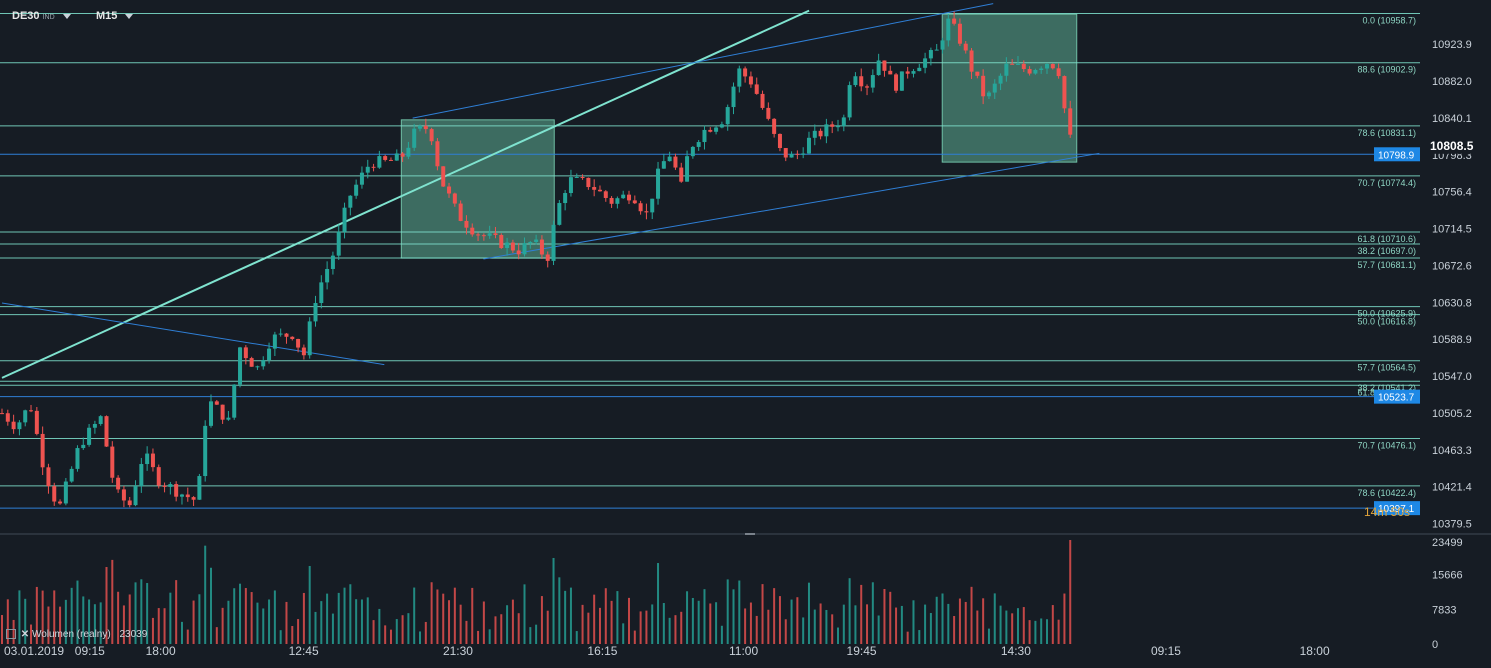 Image resolution: width=1491 pixels, height=668 pixels. Describe the element at coordinates (1009, 88) in the screenshot. I see `rectangle-zone` at that location.